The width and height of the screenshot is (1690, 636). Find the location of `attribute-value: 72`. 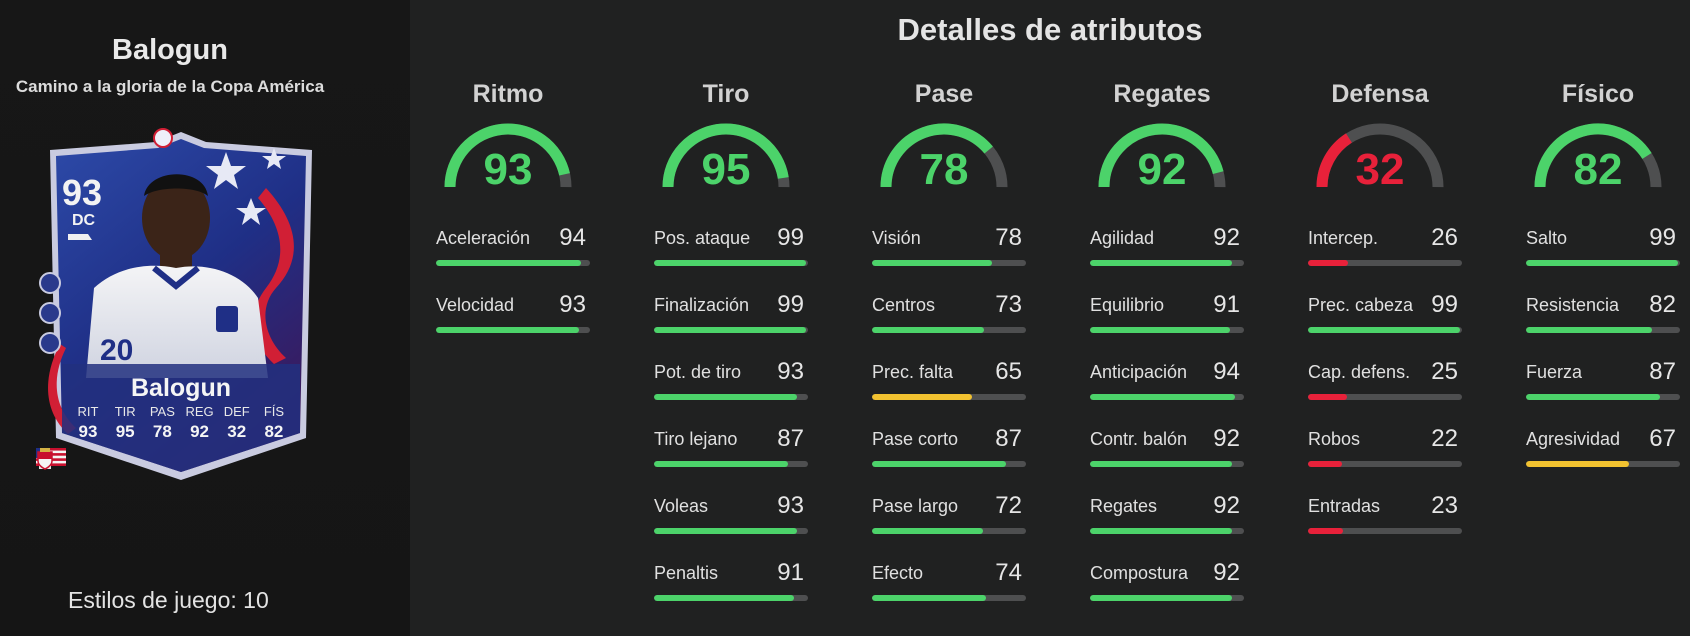

attribute-value: 72 is located at coordinates (1008, 505).